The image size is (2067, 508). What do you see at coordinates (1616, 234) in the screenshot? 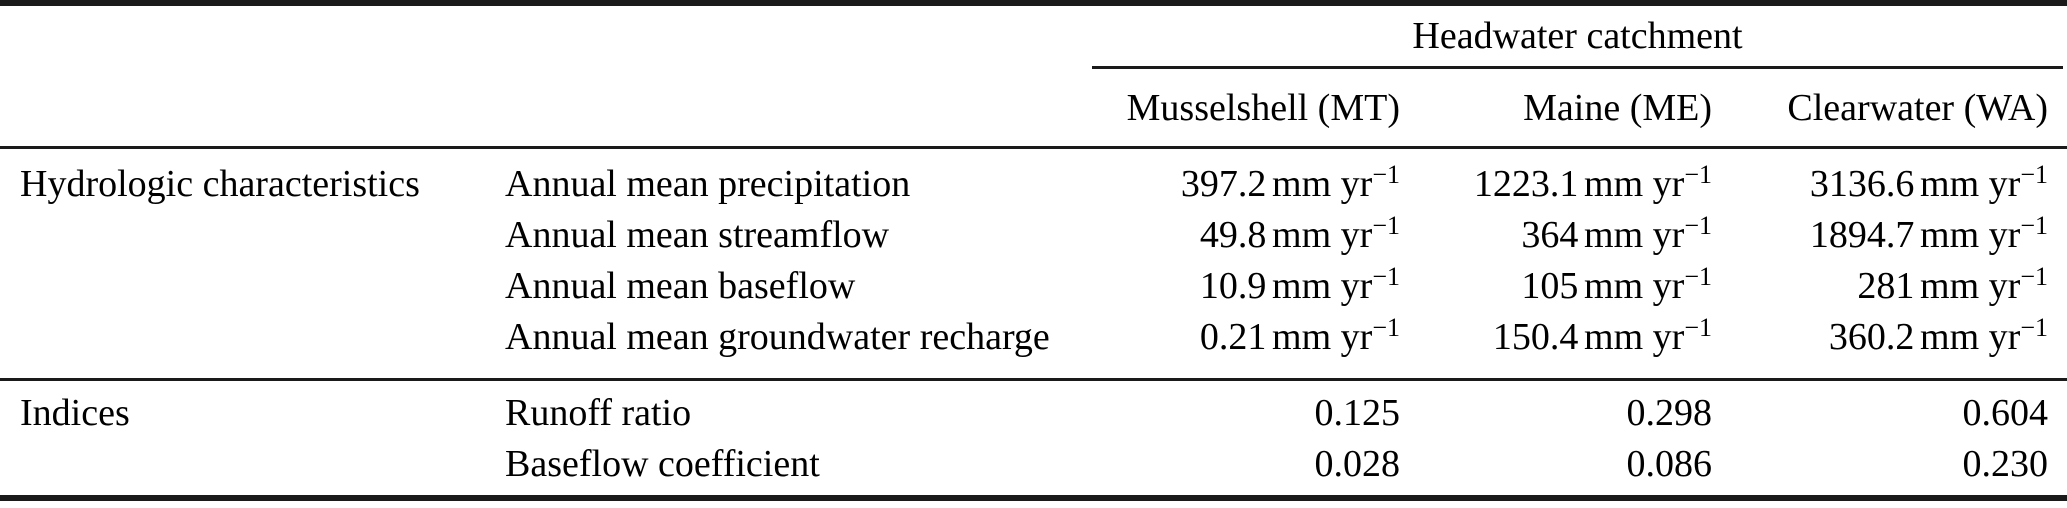
I see `value-cell: 364 mm yr−1` at bounding box center [1616, 234].